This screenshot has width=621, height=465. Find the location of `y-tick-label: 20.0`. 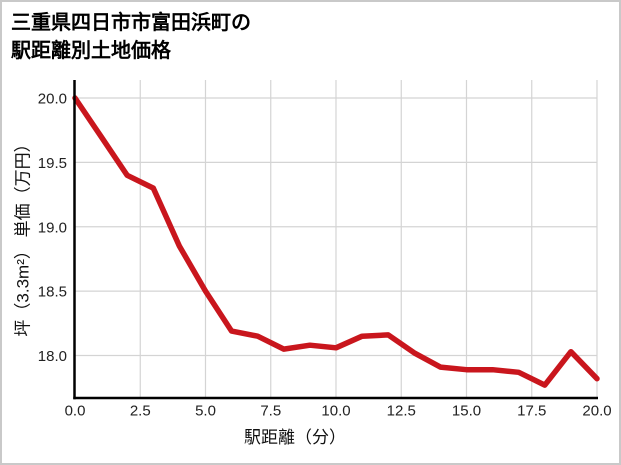

y-tick-label: 20.0 is located at coordinates (52, 99).